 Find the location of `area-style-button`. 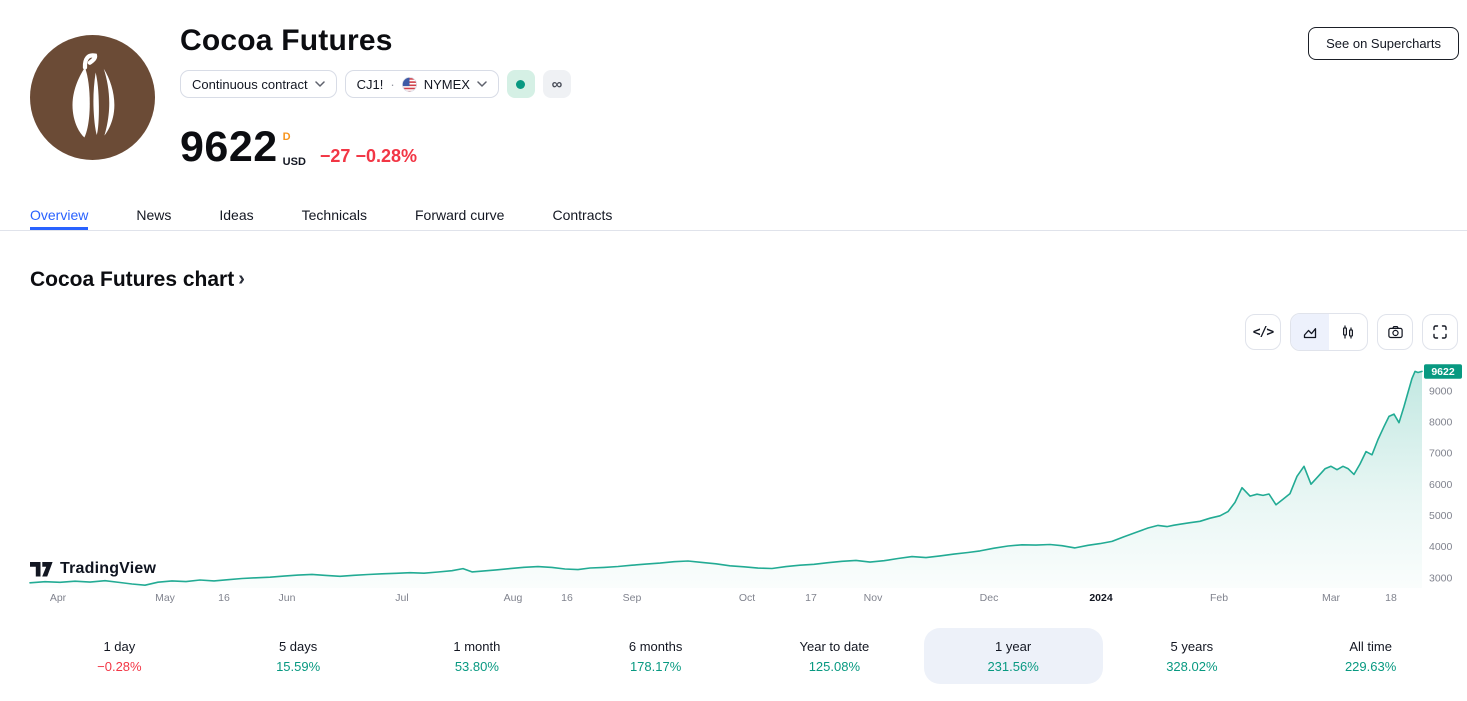

area-style-button is located at coordinates (1310, 332).